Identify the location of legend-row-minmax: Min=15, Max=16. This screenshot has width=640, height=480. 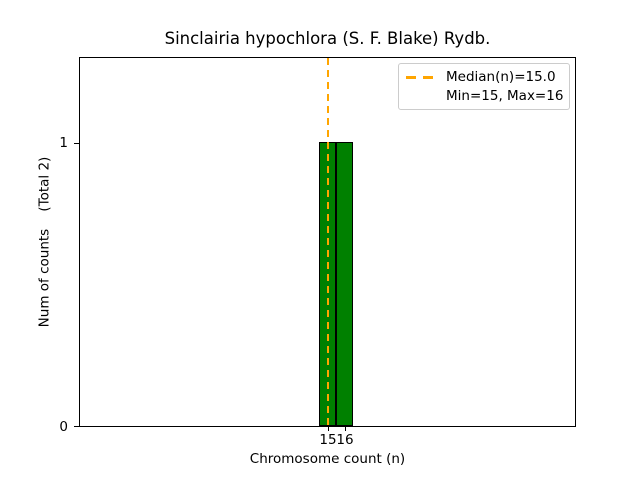
(485, 96).